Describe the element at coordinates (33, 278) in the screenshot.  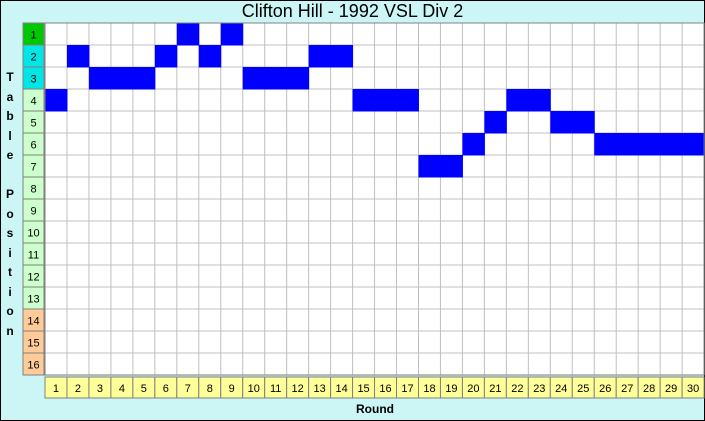
I see `y-tick-label: 12` at that location.